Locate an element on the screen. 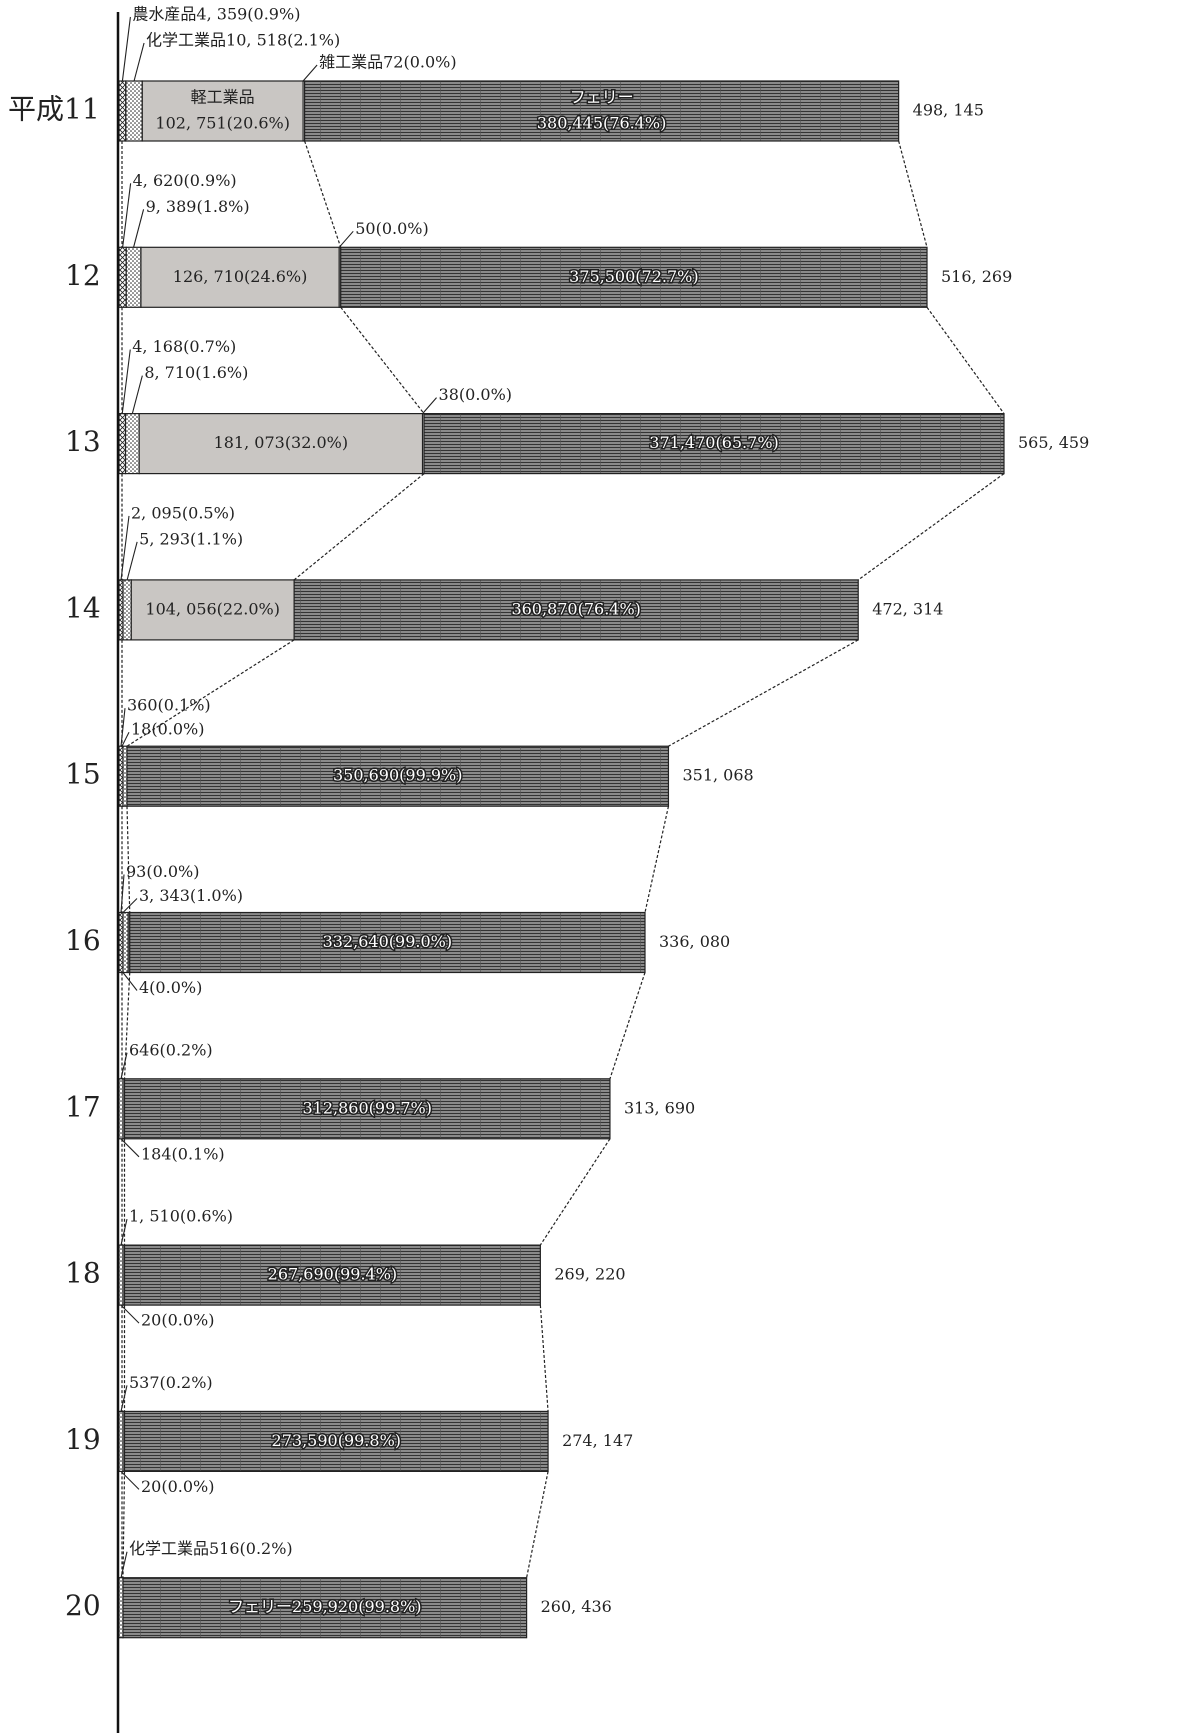  total-value-label: 565, 459 is located at coordinates (1053, 442).